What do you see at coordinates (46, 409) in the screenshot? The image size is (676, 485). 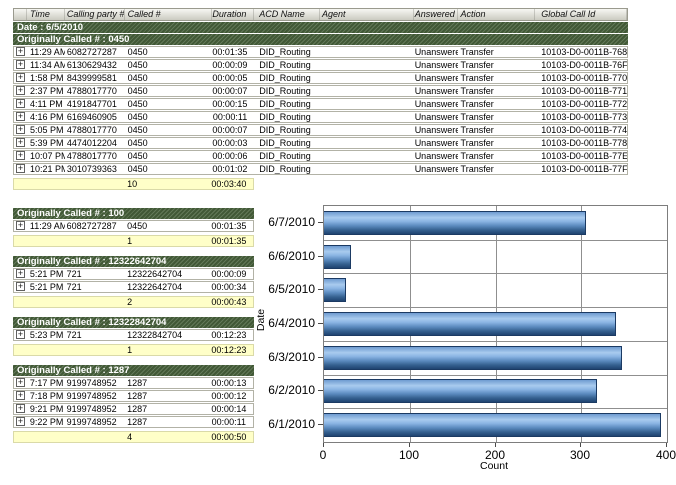 I see `cell-time: 9:21 PM` at bounding box center [46, 409].